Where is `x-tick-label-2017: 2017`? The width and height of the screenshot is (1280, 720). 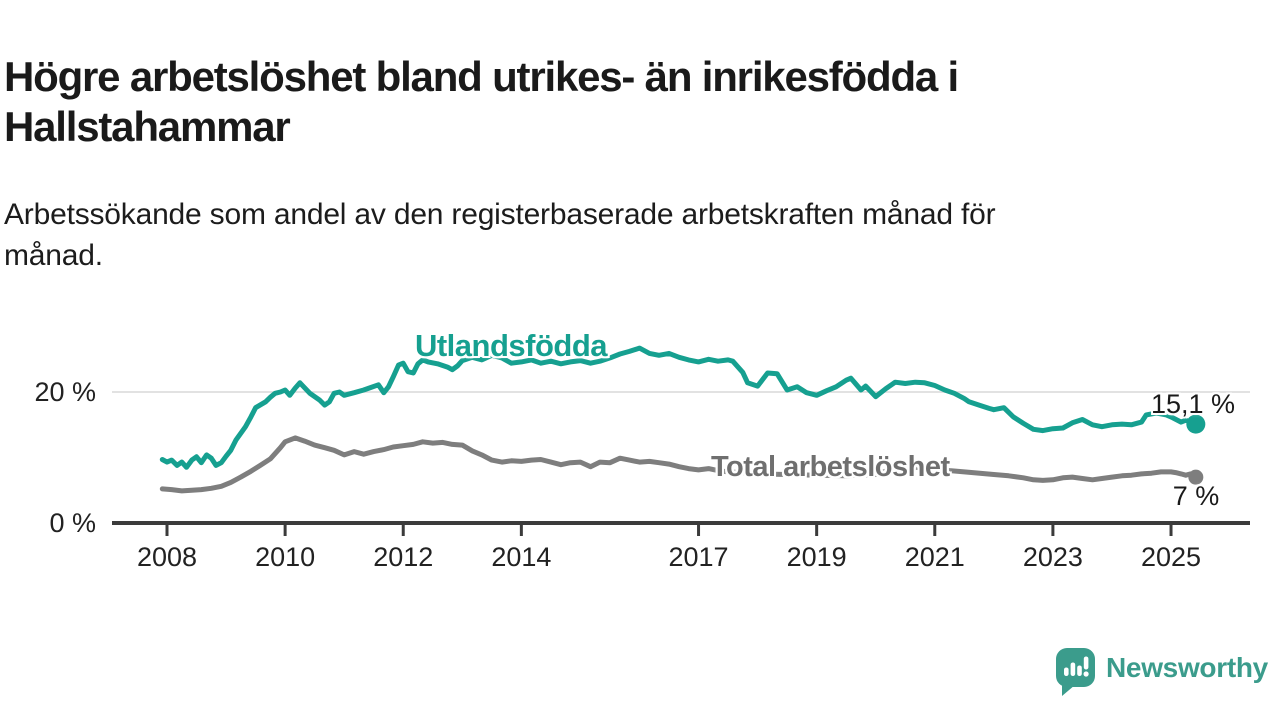 x-tick-label-2017: 2017 is located at coordinates (699, 557).